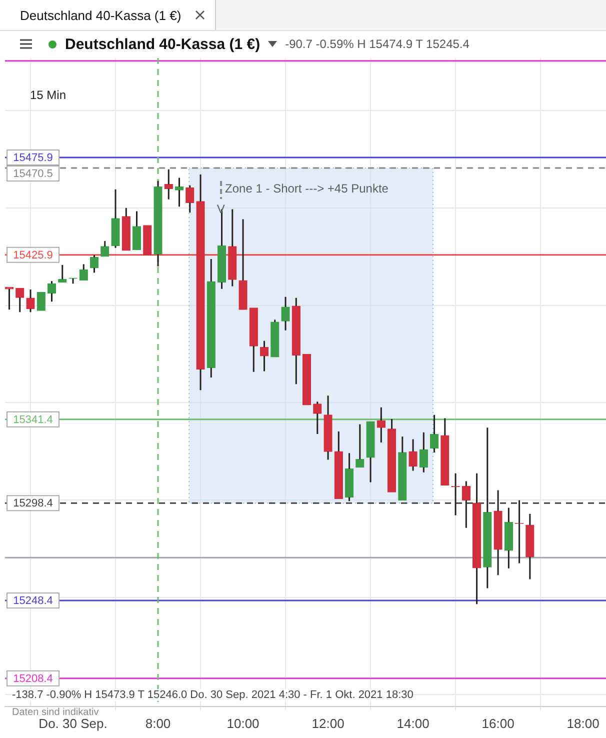 Image resolution: width=606 pixels, height=738 pixels. I want to click on ref-line-label: 15208.4, so click(33, 678).